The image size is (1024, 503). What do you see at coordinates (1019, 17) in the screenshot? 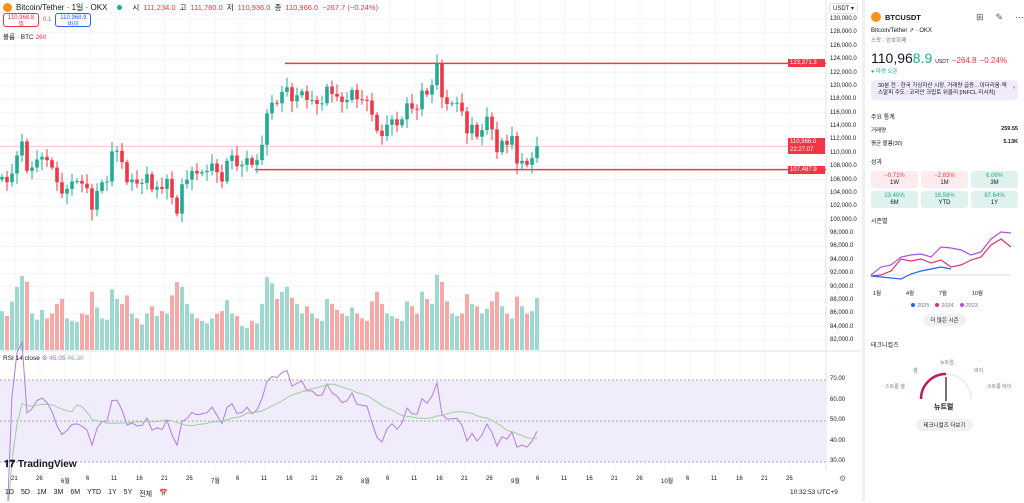
I see `more-icon: ⋯` at bounding box center [1019, 17].